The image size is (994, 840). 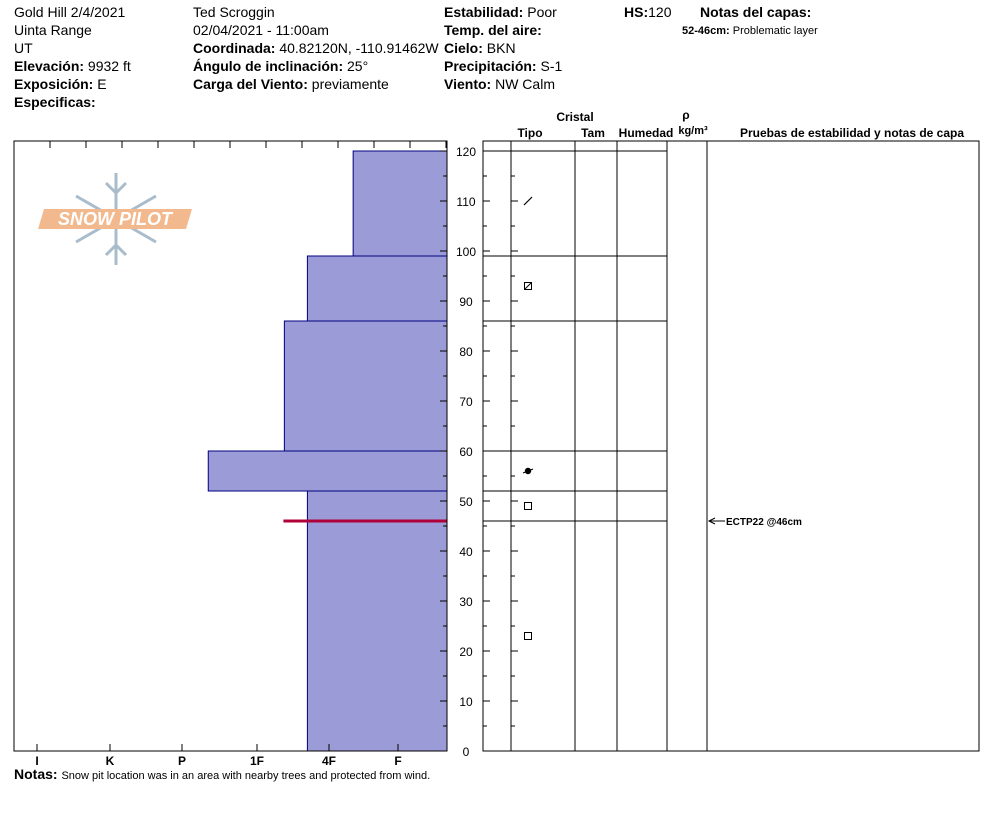 I want to click on sky-value: BKN, so click(x=501, y=48).